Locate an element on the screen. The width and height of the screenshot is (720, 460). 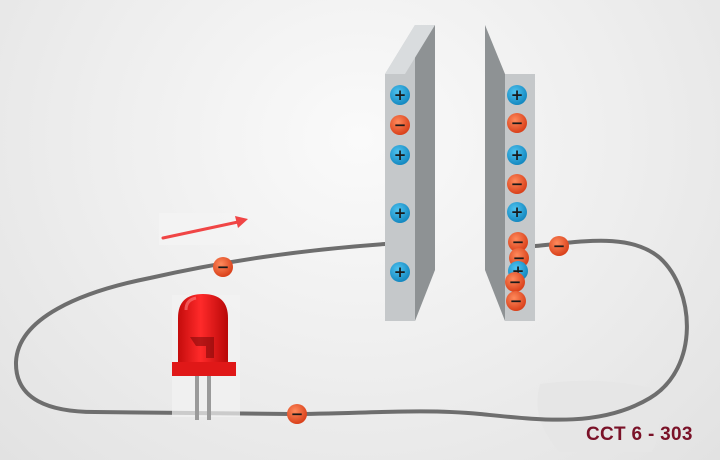
led-icon is located at coordinates (206, 357).